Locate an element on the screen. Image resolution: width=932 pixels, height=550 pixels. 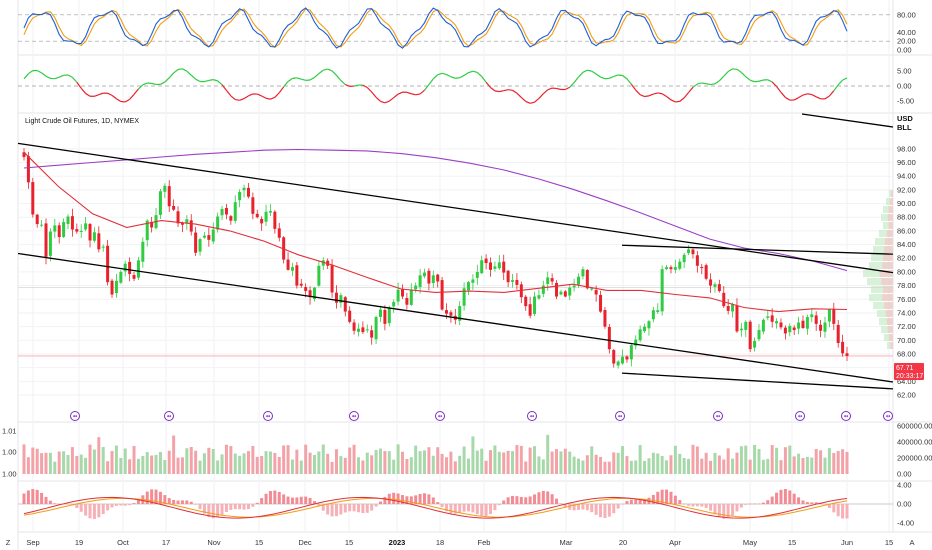
macd-tick-label: 4.00 is located at coordinates (904, 485).